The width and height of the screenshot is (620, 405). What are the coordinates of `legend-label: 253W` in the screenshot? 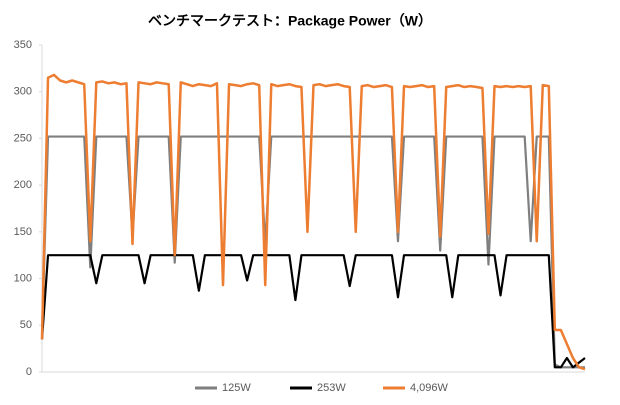 It's located at (331, 388).